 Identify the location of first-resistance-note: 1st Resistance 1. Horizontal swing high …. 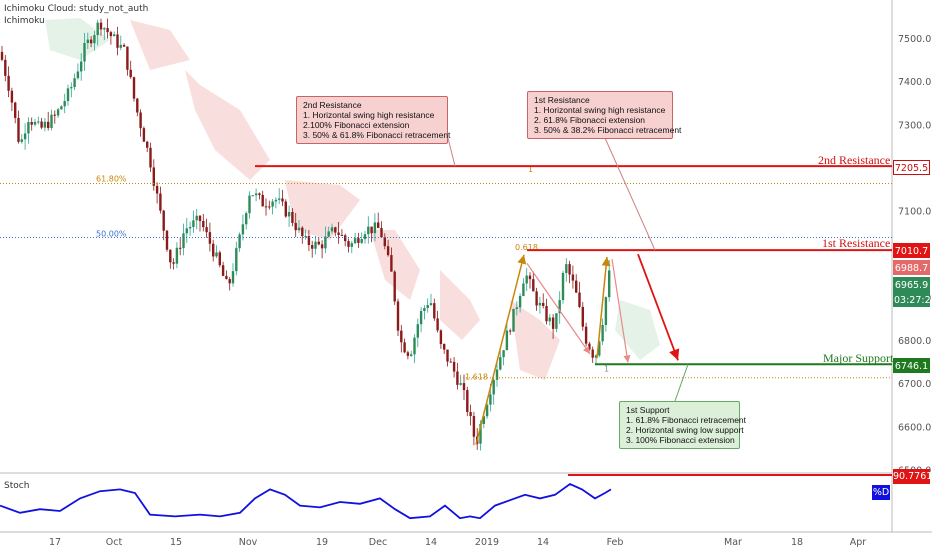
(604, 115).